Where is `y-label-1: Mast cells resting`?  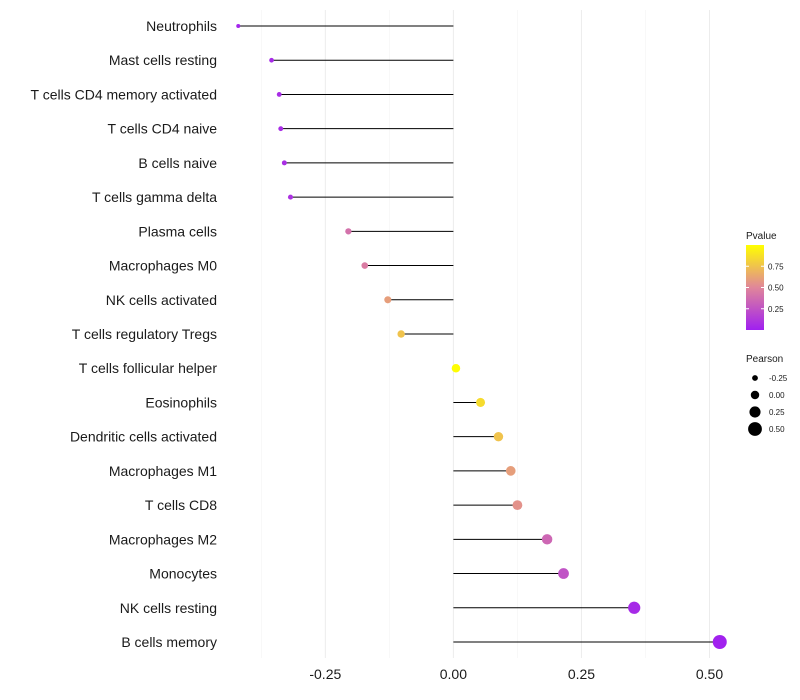 y-label-1: Mast cells resting is located at coordinates (163, 60).